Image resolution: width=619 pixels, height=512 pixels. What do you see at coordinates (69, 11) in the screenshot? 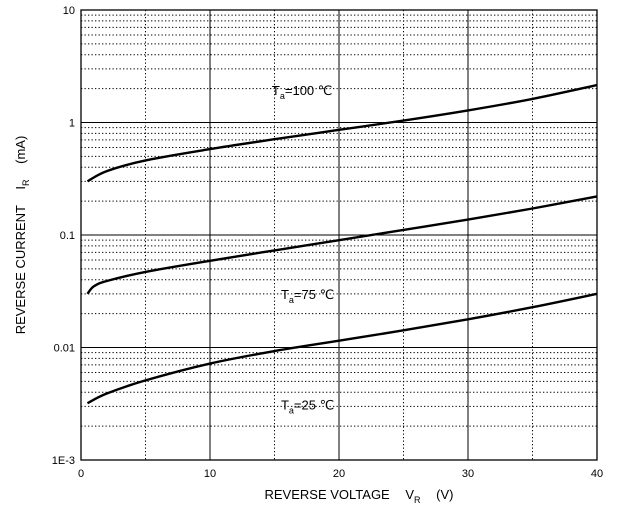
I see `y-tick-label: 10` at bounding box center [69, 11].